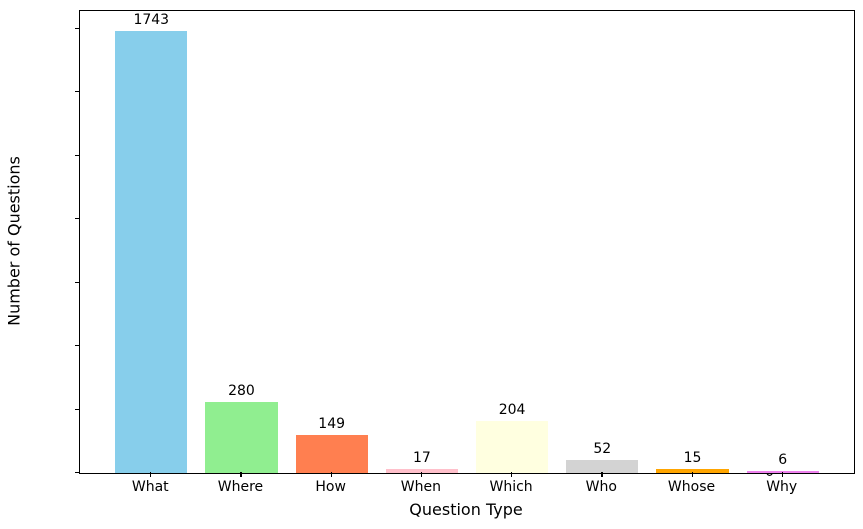  Describe the element at coordinates (466, 509) in the screenshot. I see `x-axis-label: Question Type` at that location.